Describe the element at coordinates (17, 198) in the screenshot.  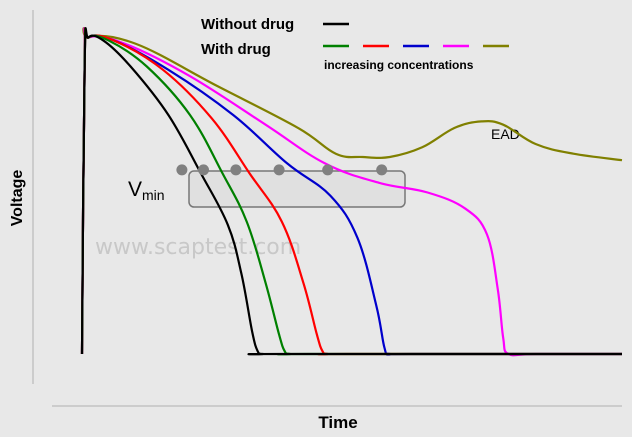
I see `y-axis-label: Voltage` at that location.